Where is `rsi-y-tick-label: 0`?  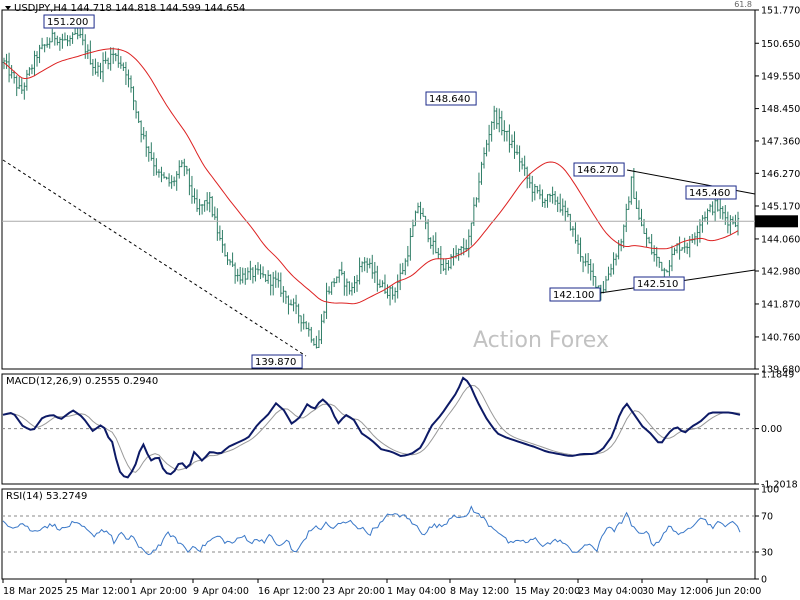
rsi-y-tick-label: 0 is located at coordinates (764, 580).